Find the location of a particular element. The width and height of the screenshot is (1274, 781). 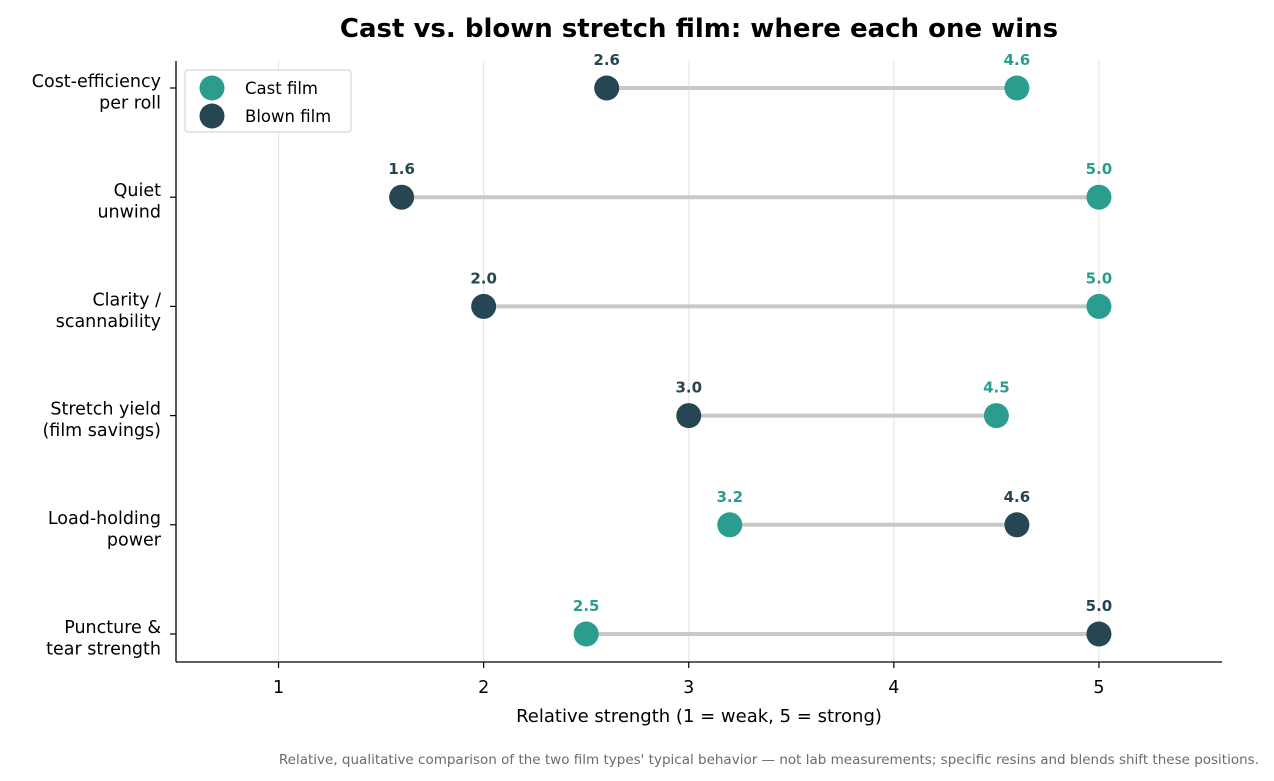

value-label-cast-film-puncture-tear-strength: 2.5 is located at coordinates (586, 606).